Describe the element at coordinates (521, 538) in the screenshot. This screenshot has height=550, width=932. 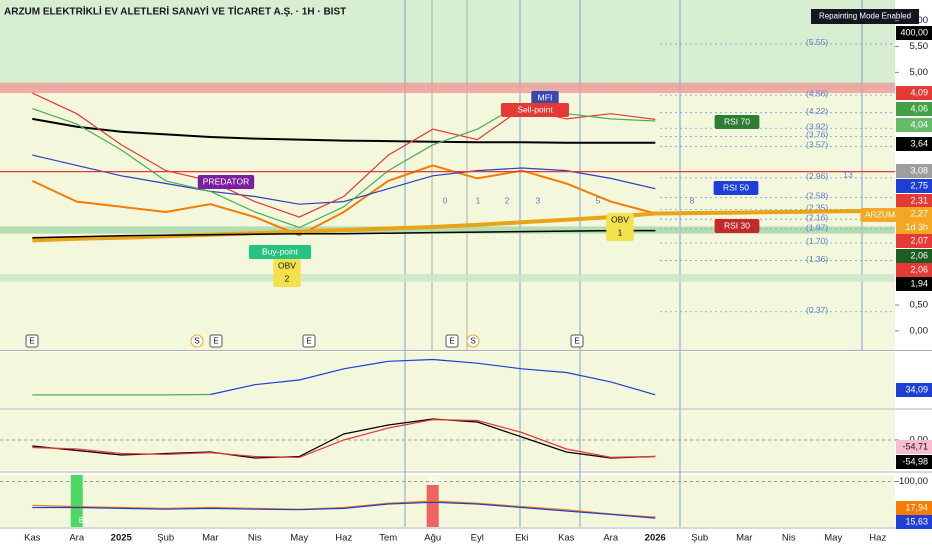
I see `x-tick-label: Eki` at that location.